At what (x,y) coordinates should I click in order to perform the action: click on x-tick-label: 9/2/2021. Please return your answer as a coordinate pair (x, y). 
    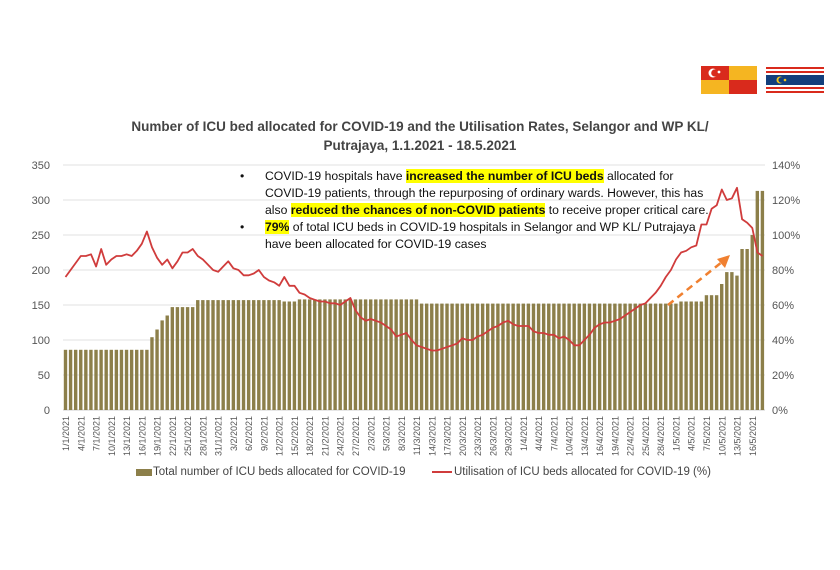
    Looking at the image, I should click on (264, 433).